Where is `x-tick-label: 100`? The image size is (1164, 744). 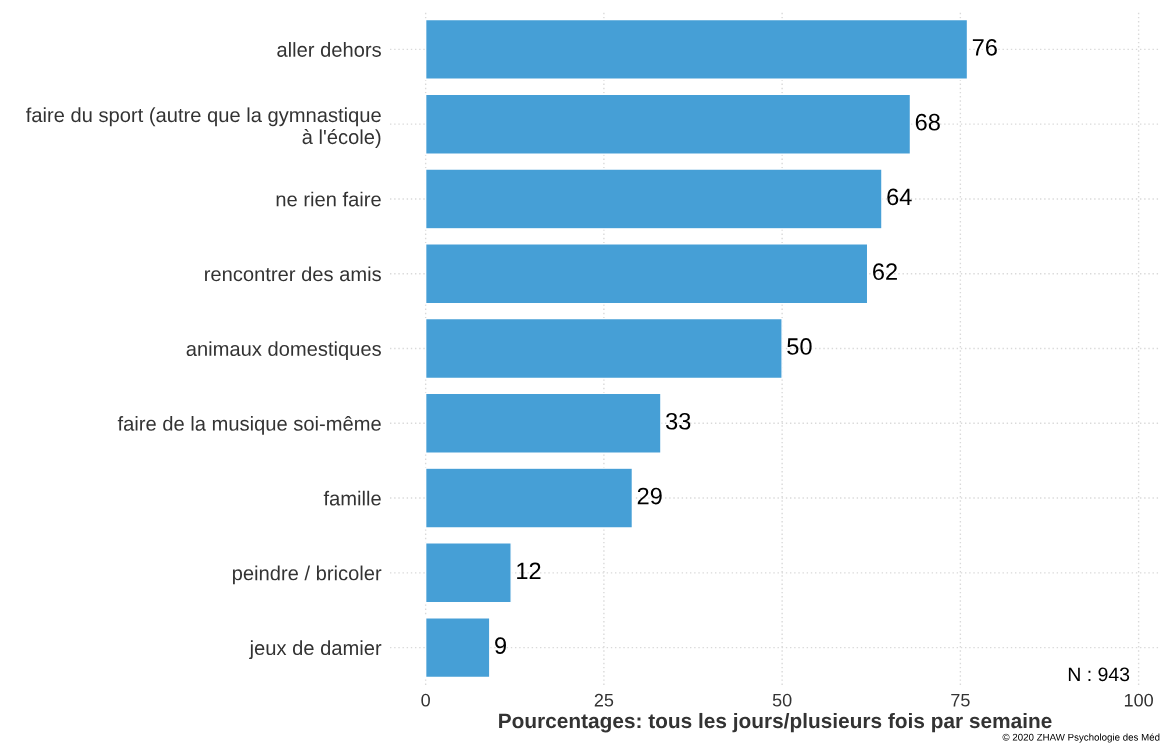 x-tick-label: 100 is located at coordinates (1138, 700).